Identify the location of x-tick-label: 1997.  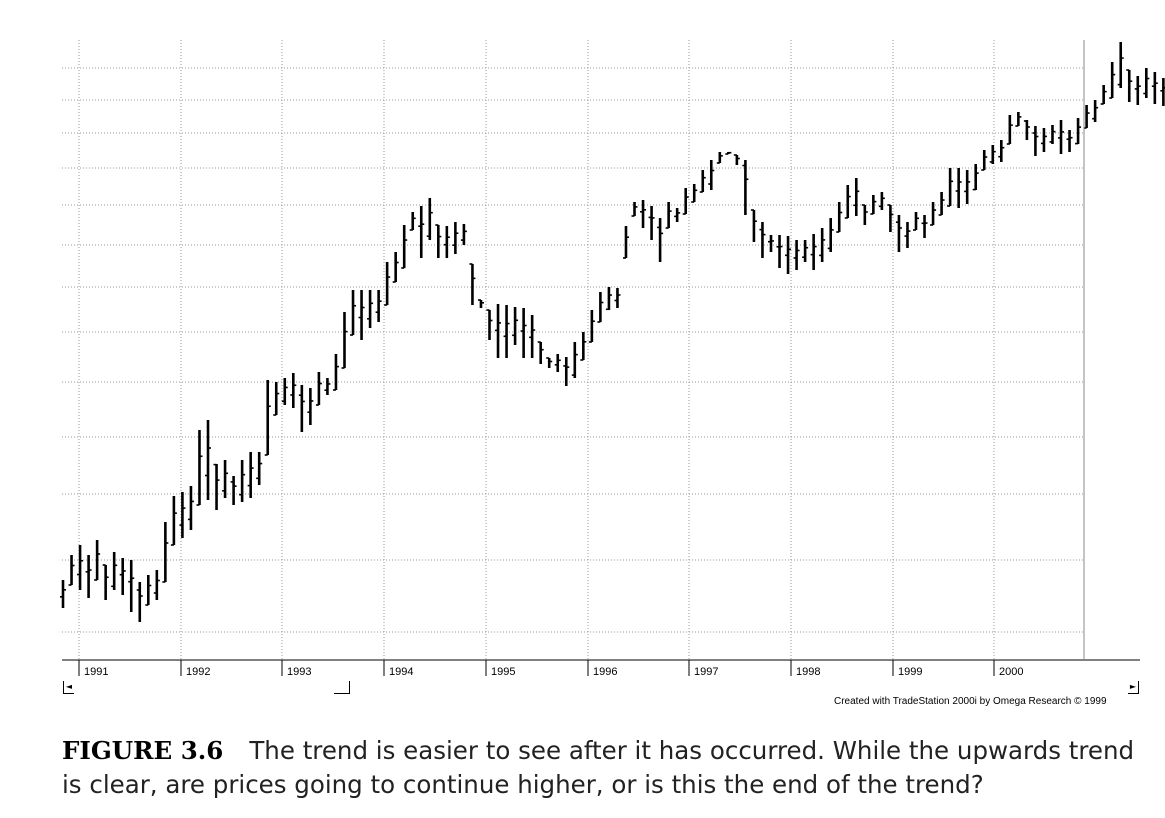
(706, 672).